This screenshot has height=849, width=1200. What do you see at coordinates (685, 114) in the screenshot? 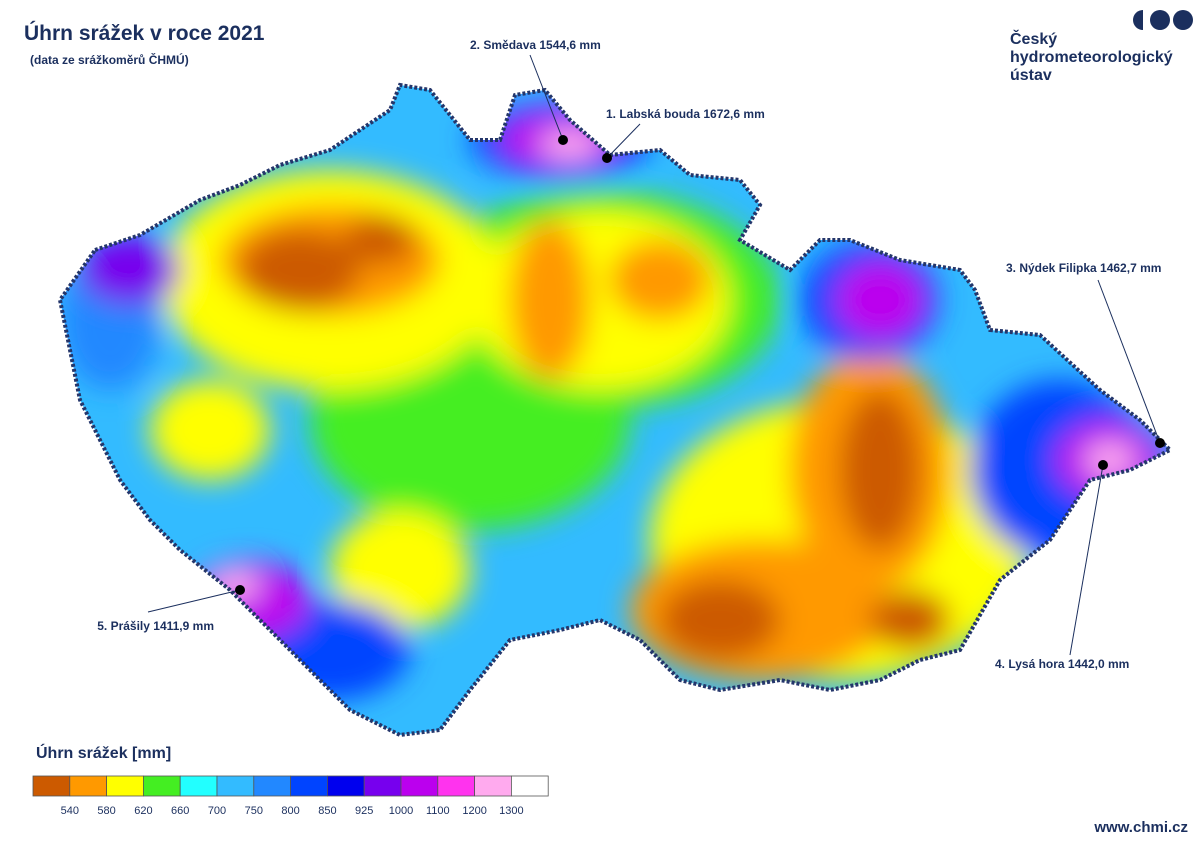
I see `station-label: 1. Labská bouda 1672,6 mm` at bounding box center [685, 114].